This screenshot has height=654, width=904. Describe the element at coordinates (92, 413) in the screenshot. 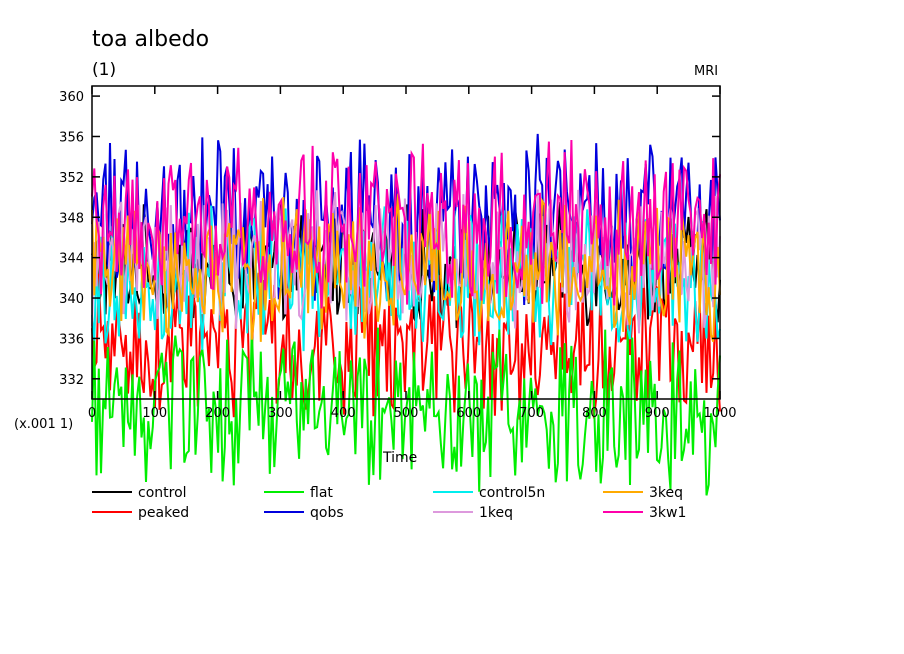

I see `x-tick-label: 0` at that location.